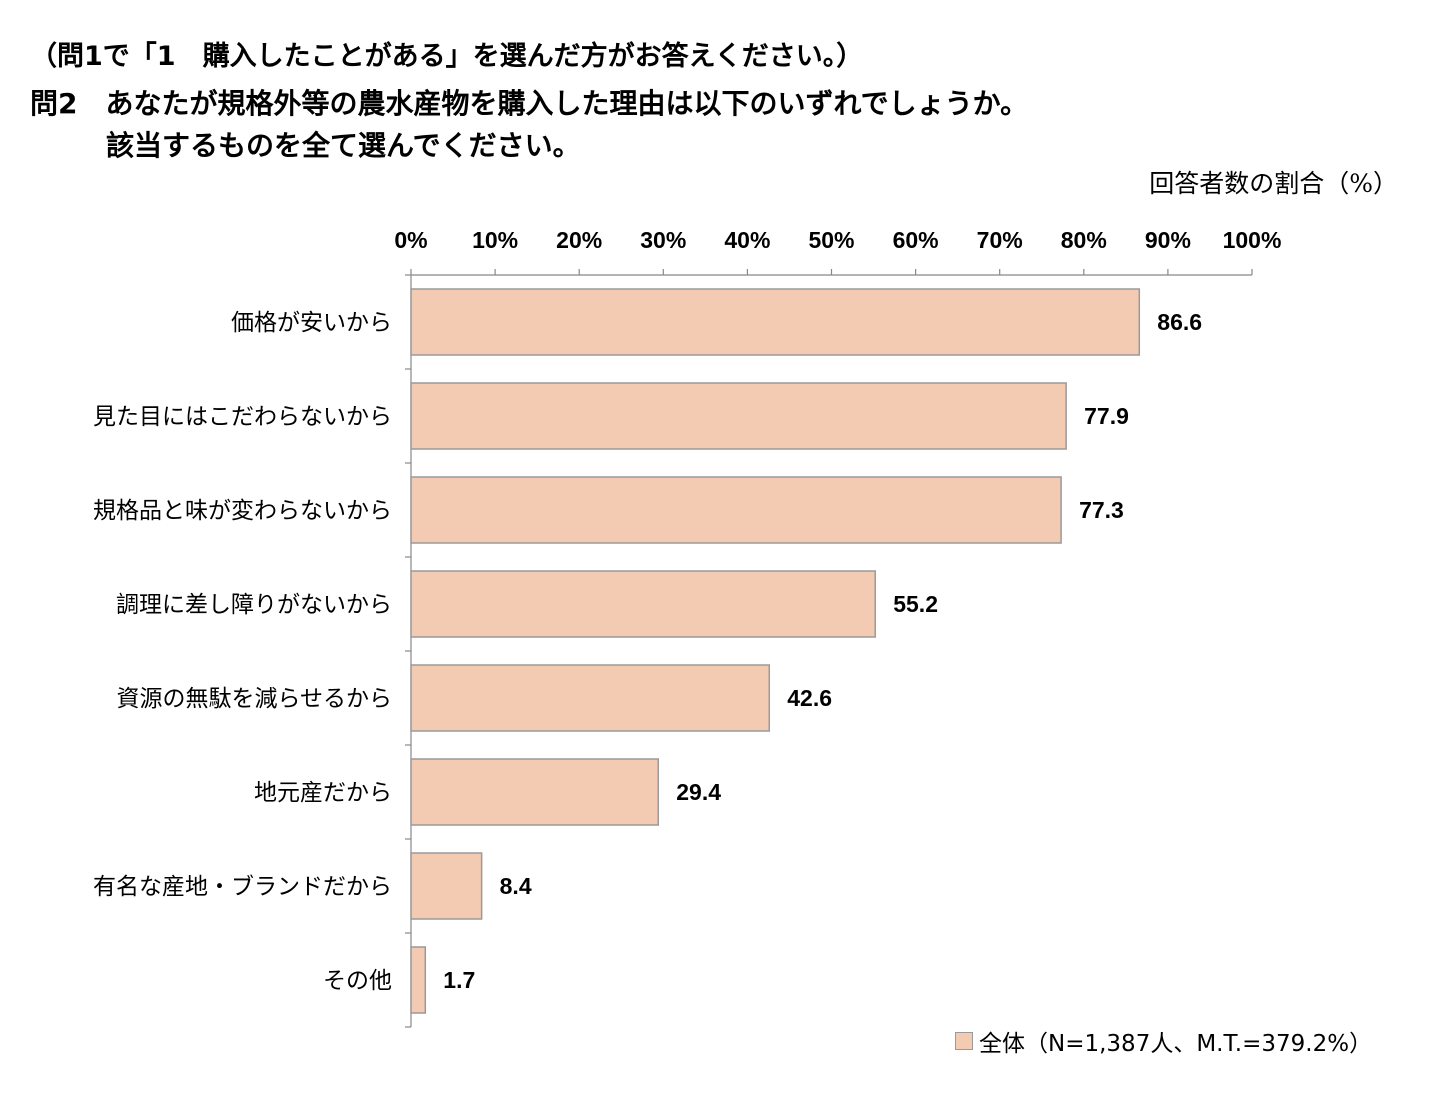 The height and width of the screenshot is (1112, 1448). I want to click on x-tick-label: 10%, so click(495, 240).